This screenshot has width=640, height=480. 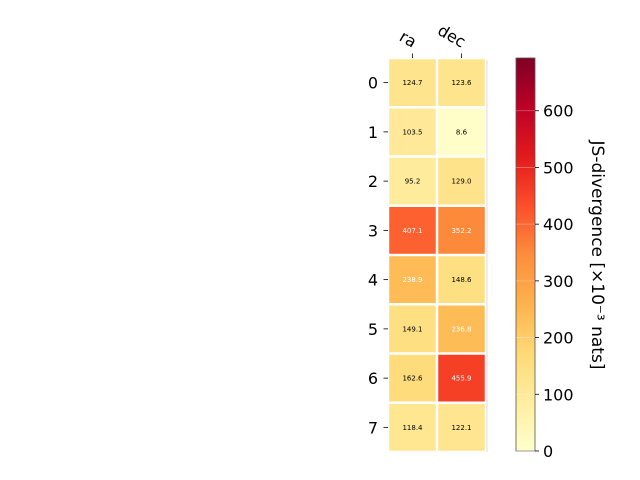 I want to click on colorbar-tick-label: 600, so click(x=558, y=111).